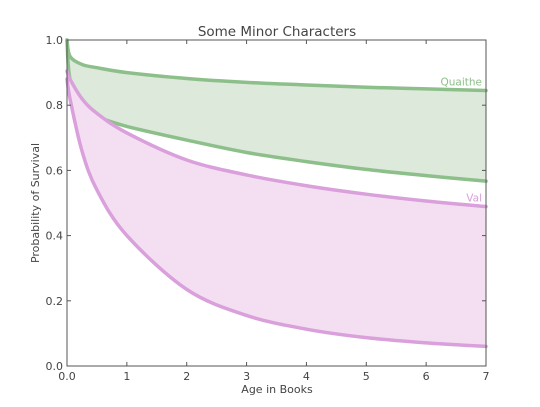 The width and height of the screenshot is (540, 407). What do you see at coordinates (55, 105) in the screenshot?
I see `y-tick-label: 0.8` at bounding box center [55, 105].